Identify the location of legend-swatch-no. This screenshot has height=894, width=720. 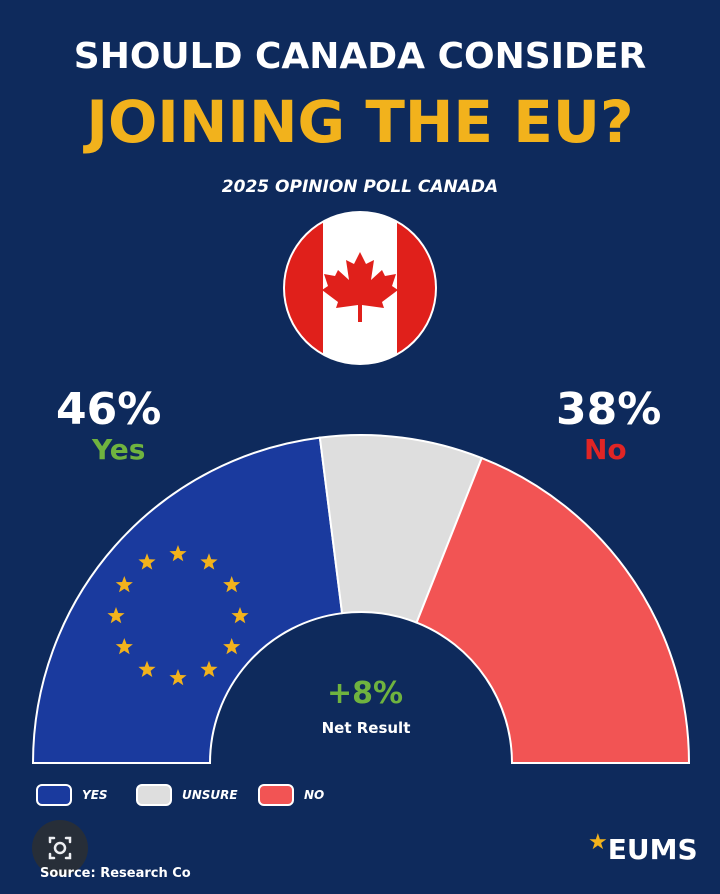
(276, 795).